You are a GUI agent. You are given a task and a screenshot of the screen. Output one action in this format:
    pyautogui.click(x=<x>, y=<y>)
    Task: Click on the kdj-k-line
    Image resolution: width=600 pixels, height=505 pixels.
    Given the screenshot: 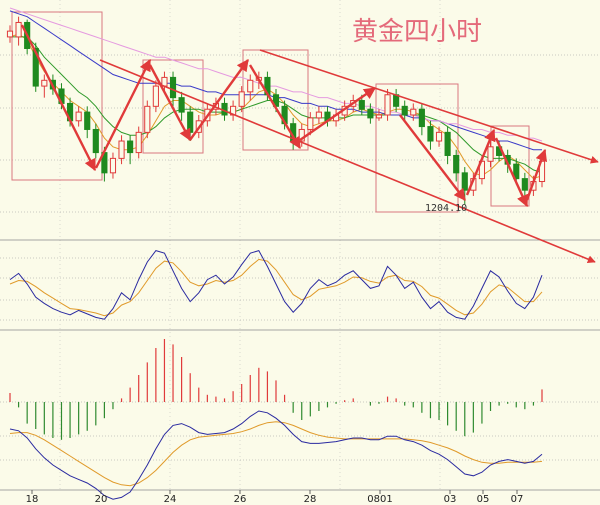 What is the action you would take?
    pyautogui.click(x=276, y=285)
    